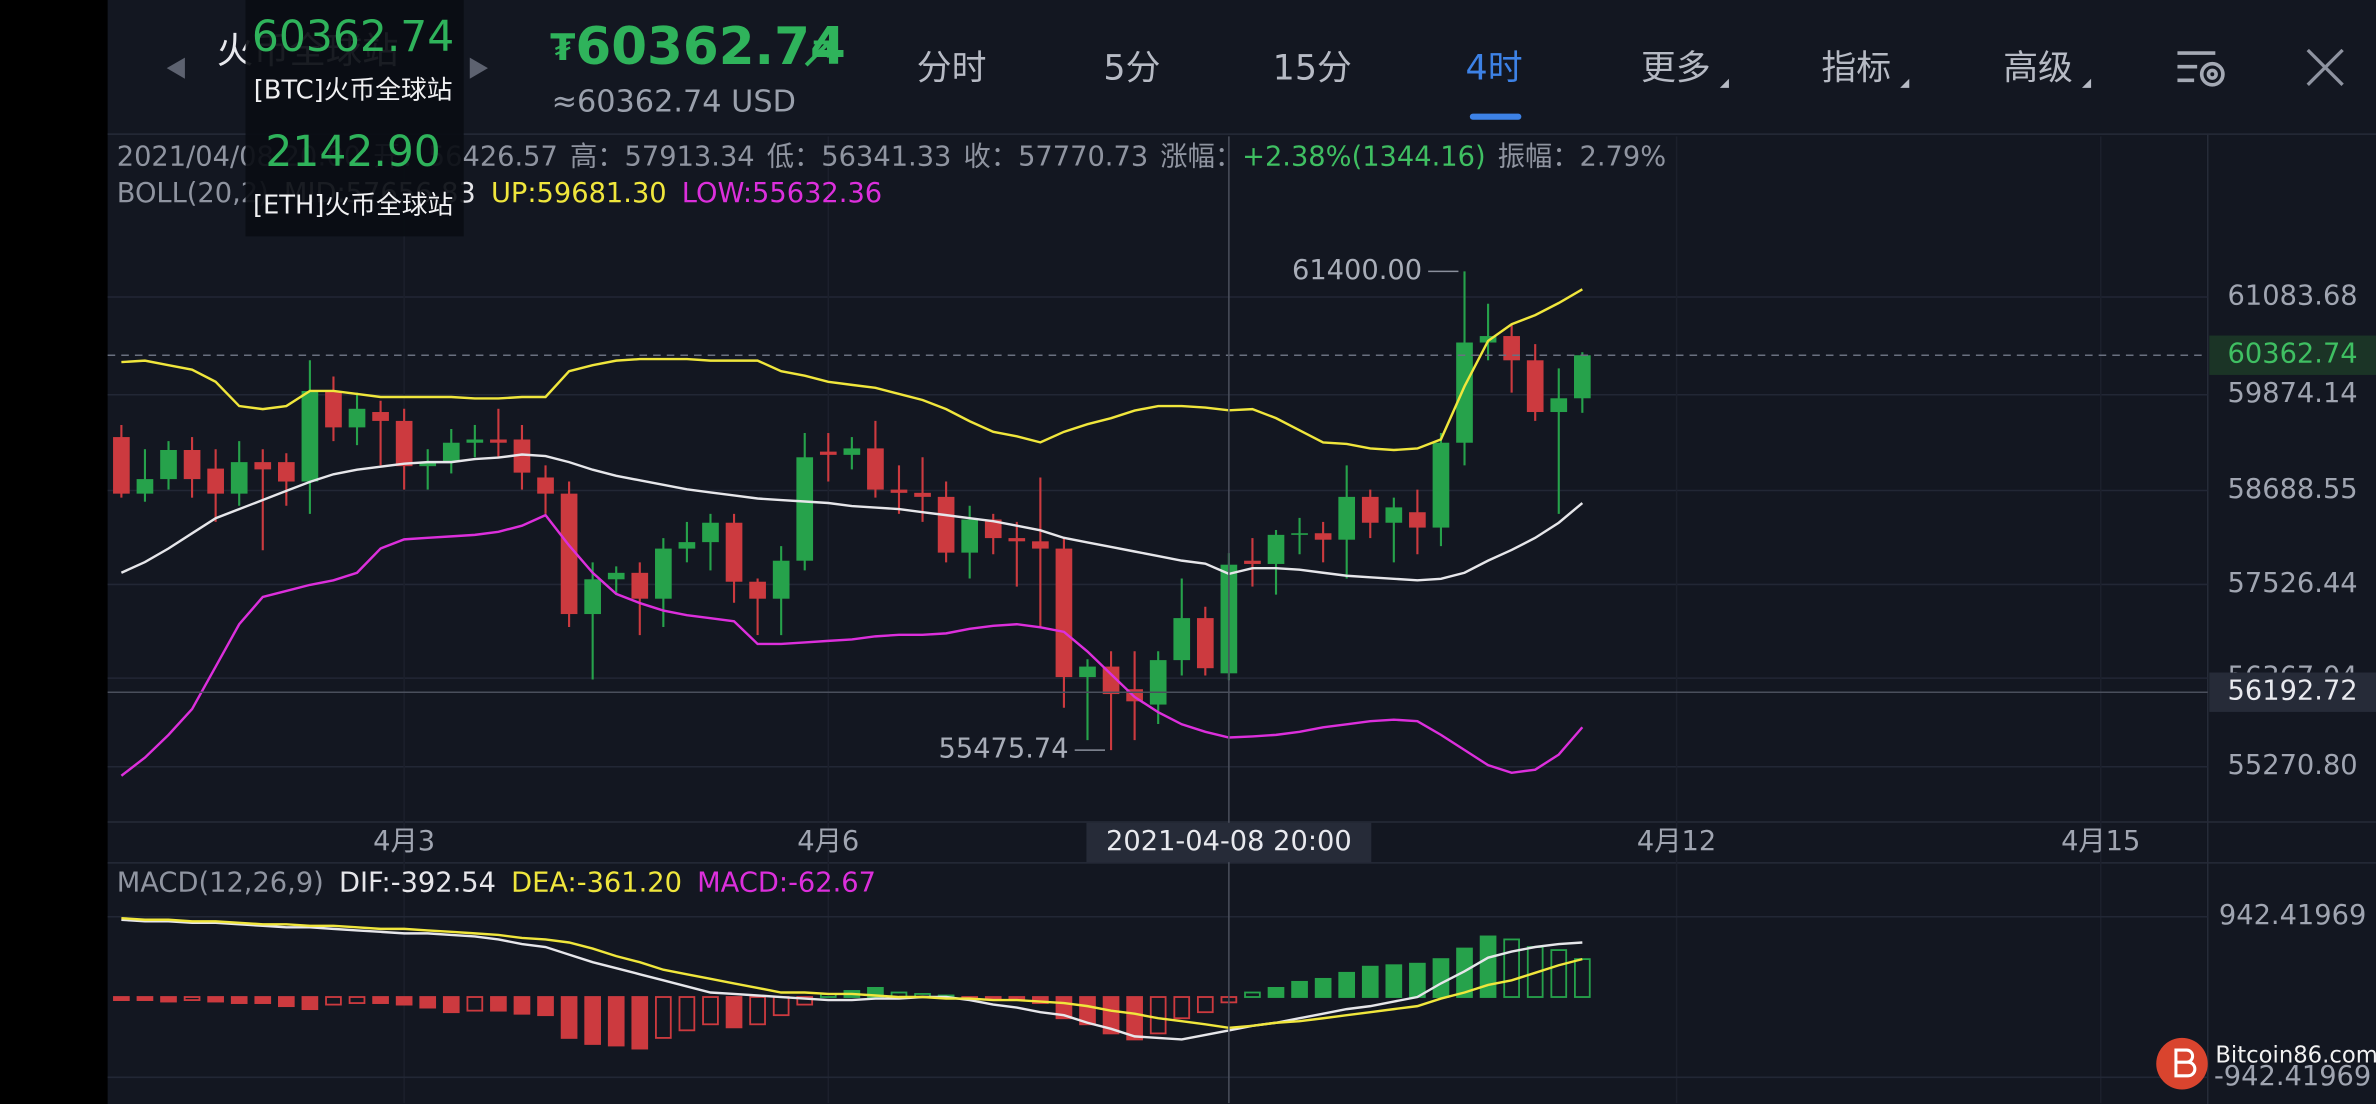 Image resolution: width=2376 pixels, height=1104 pixels. I want to click on timeframe-tab: 高级, so click(2038, 69).